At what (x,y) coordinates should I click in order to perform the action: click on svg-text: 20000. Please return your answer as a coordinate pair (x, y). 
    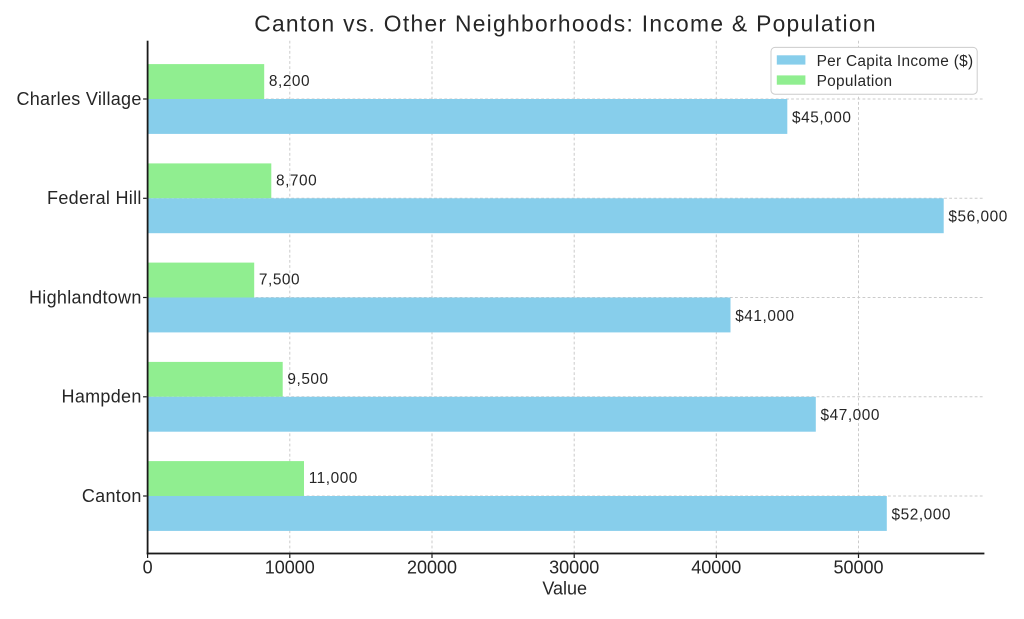
    Looking at the image, I should click on (432, 567).